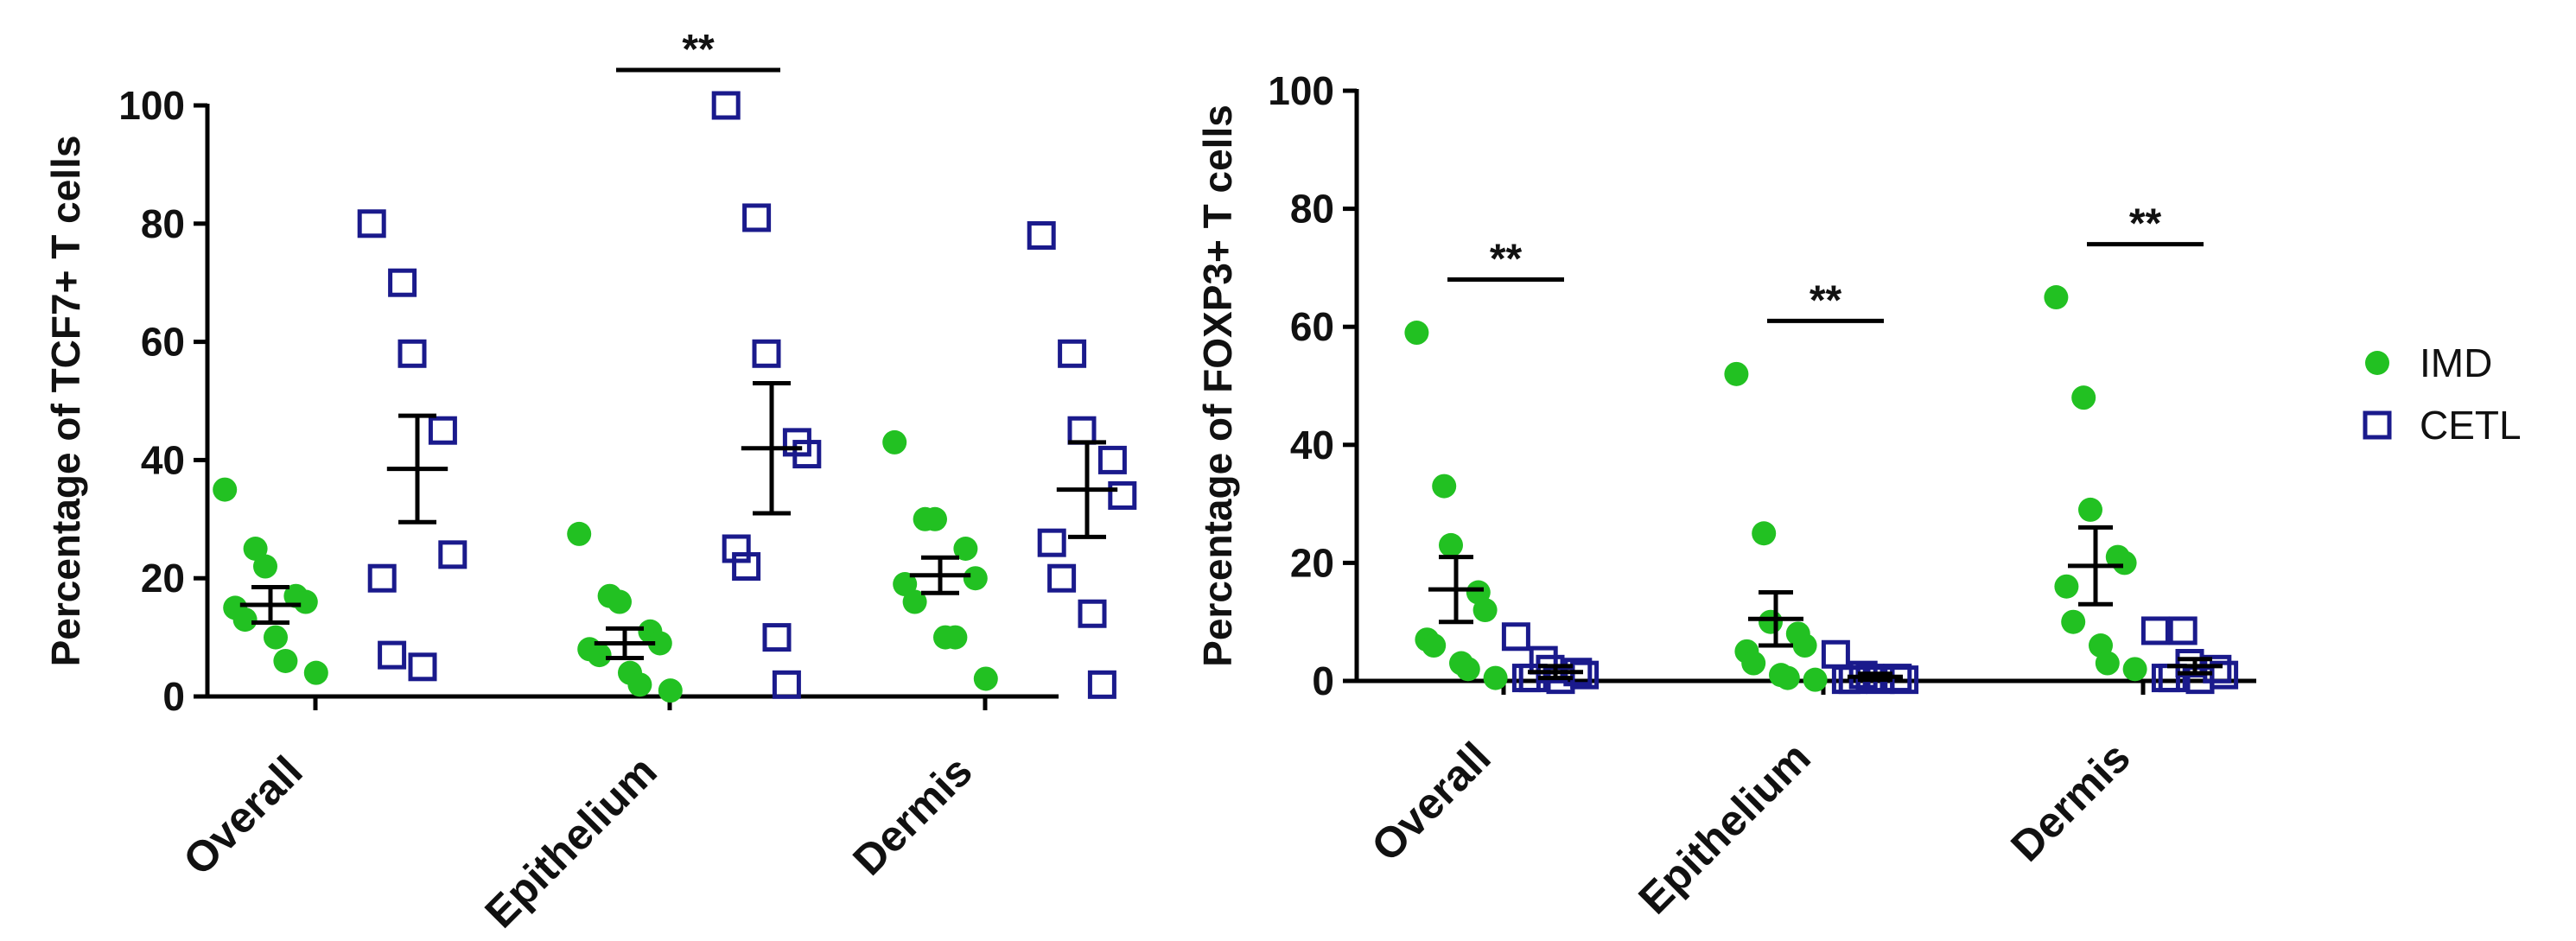 The width and height of the screenshot is (2576, 941). I want to click on legend-cetl-label: CETL, so click(2471, 425).